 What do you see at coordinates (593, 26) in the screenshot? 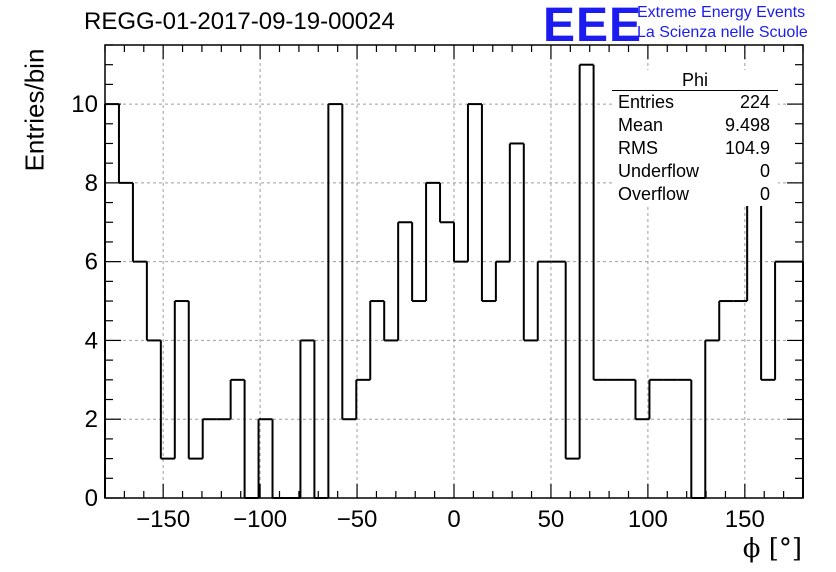
I see `eee-logo: EEE` at bounding box center [593, 26].